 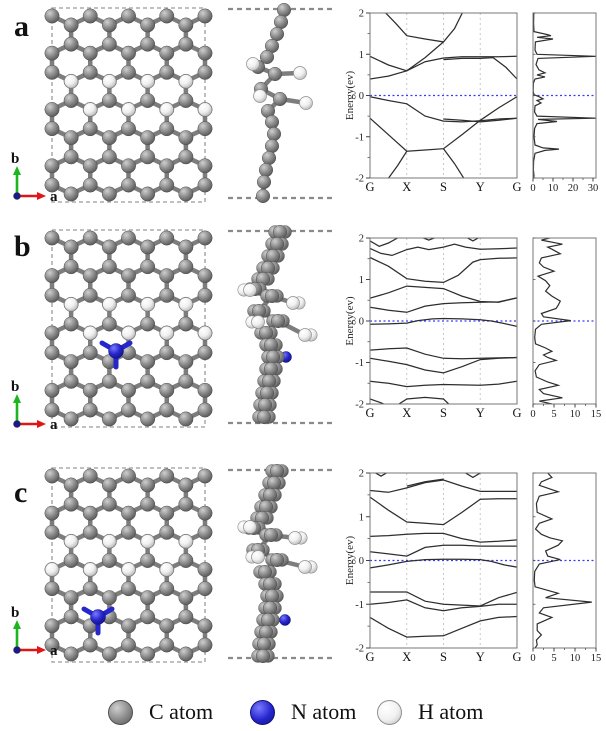 What do you see at coordinates (451, 711) in the screenshot?
I see `legend-label-hydrogen: H atom` at bounding box center [451, 711].